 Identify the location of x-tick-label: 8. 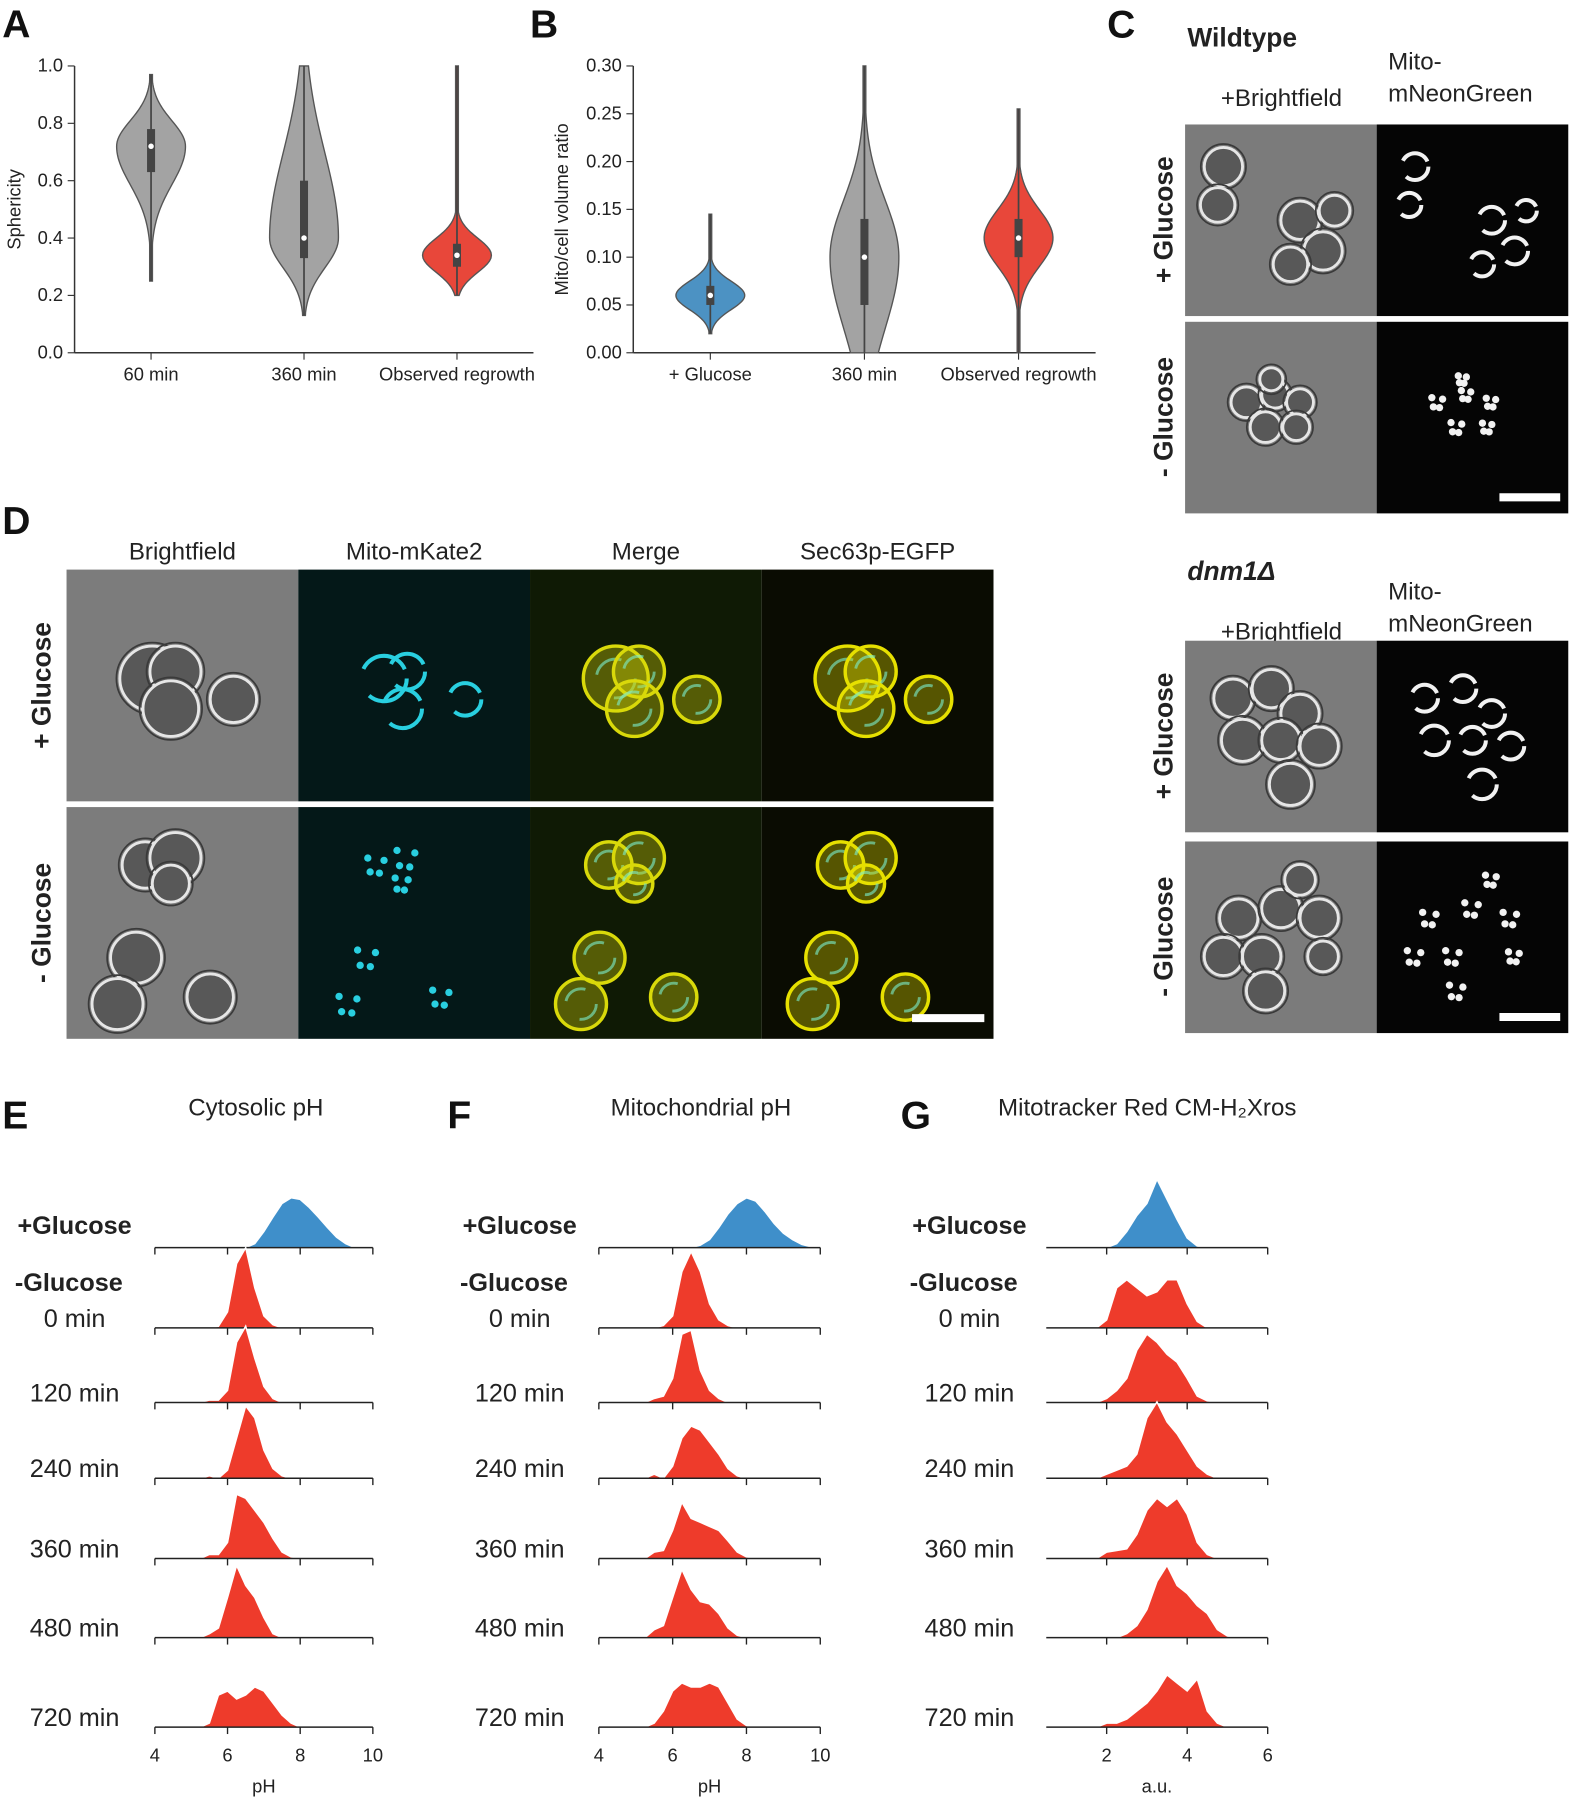
(300, 1755).